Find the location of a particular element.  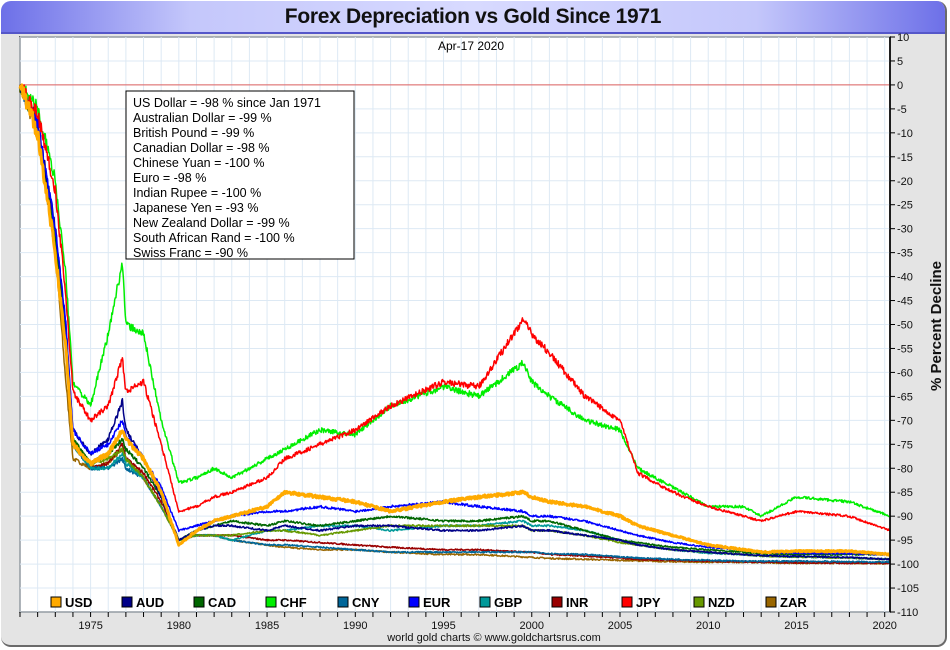

y-tick-label: -90 is located at coordinates (905, 517).